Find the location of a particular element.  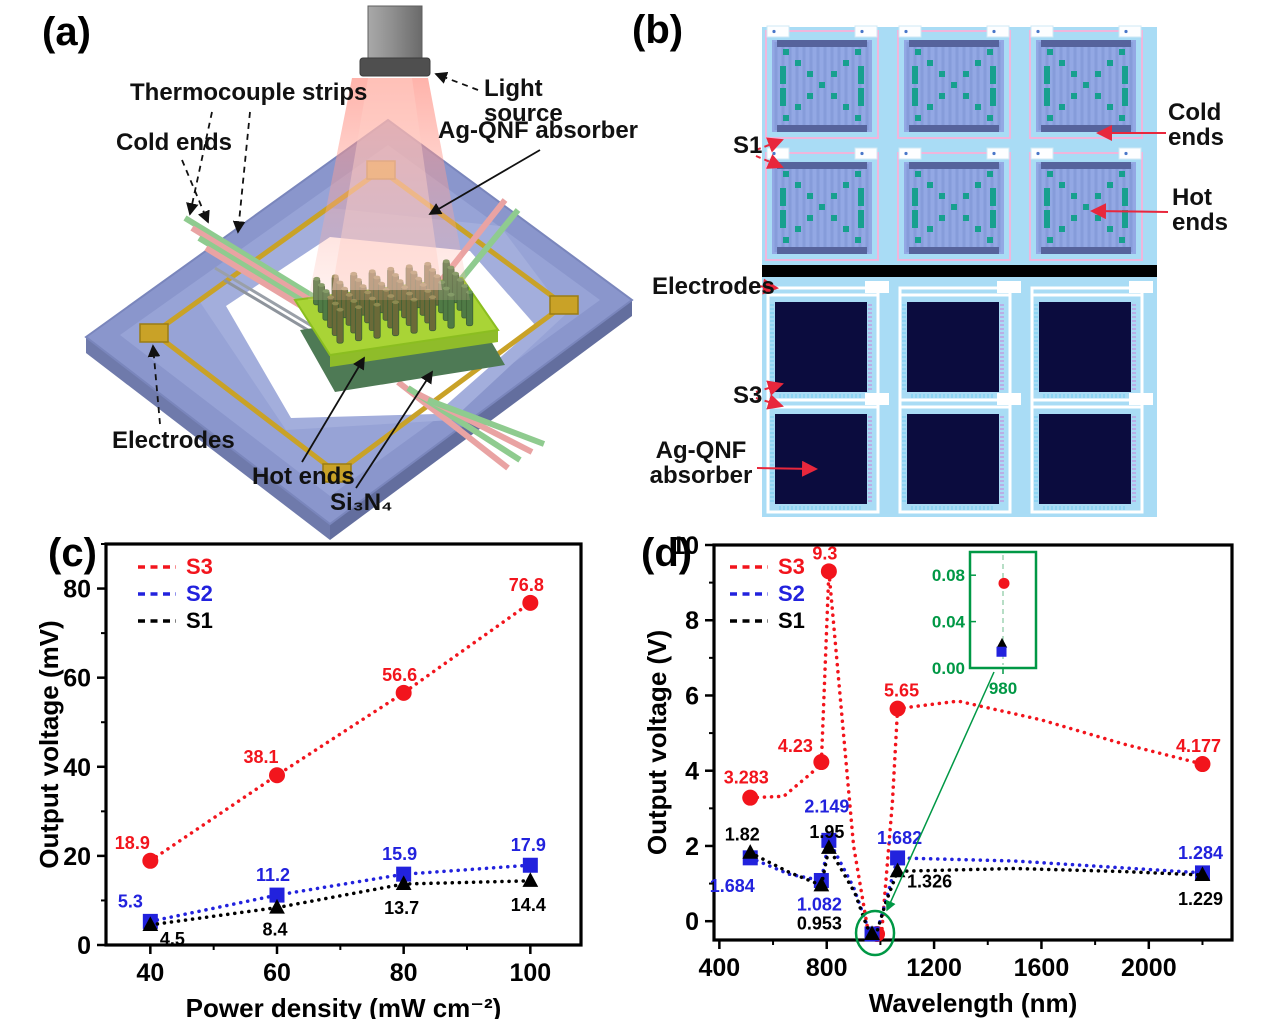

inset-chart: 0.08 0.04 0.00 980 is located at coordinates (961, 731).